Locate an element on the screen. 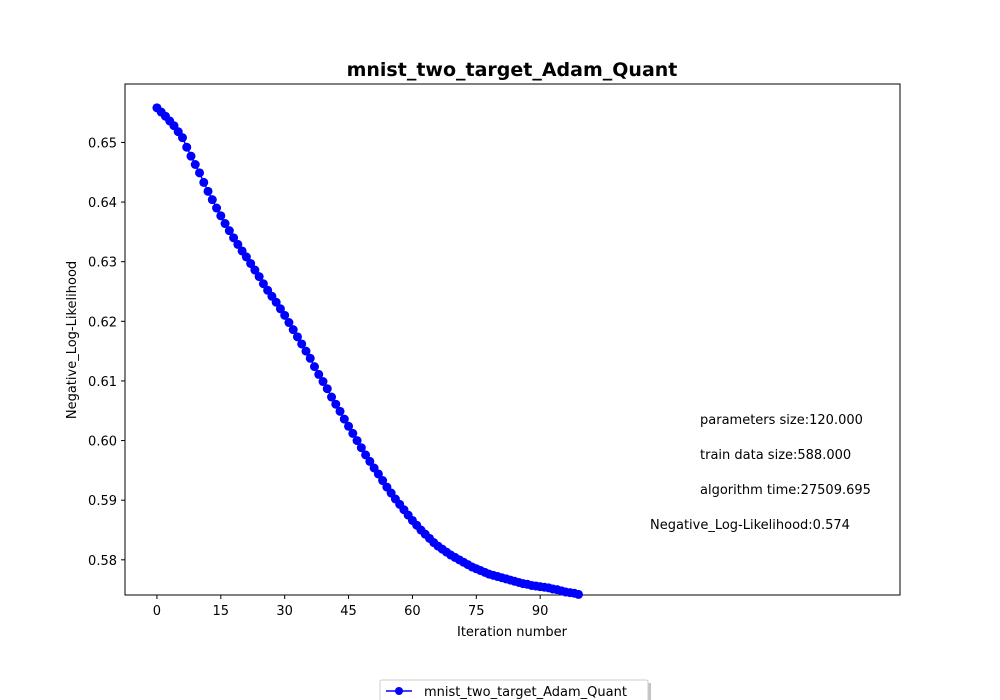 This screenshot has height=700, width=1000. y-tick-label: 0.64 is located at coordinates (102, 203).